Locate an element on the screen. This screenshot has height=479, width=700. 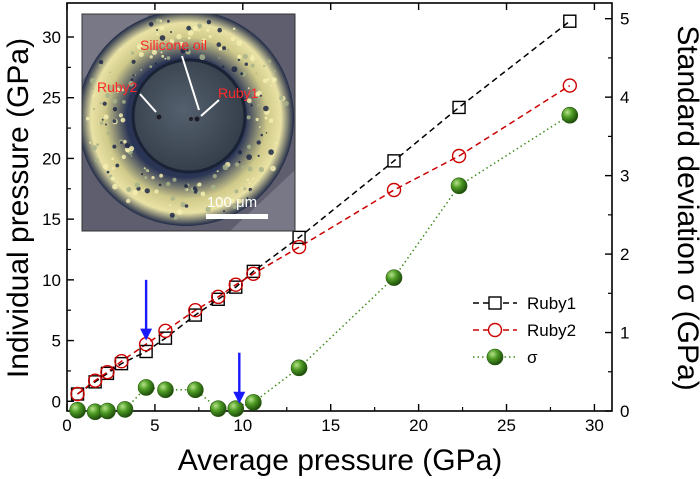
y-tick-label: 30 is located at coordinates (51, 37).